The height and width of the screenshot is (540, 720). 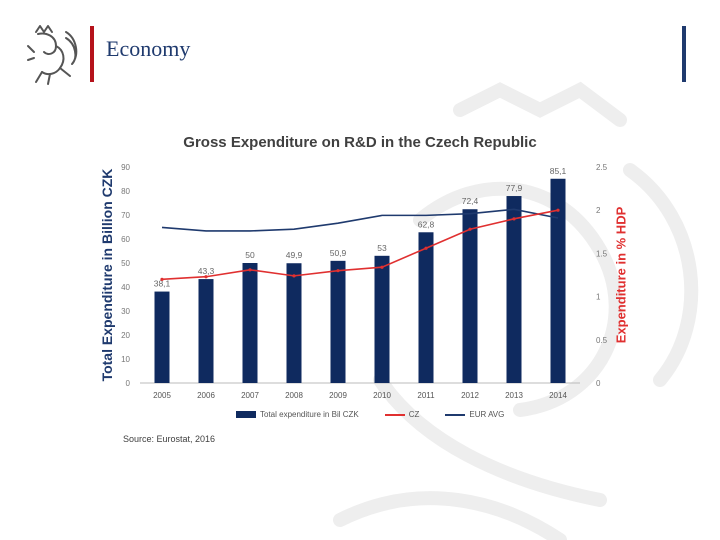 I want to click on slide-title: Economy, so click(x=148, y=48).